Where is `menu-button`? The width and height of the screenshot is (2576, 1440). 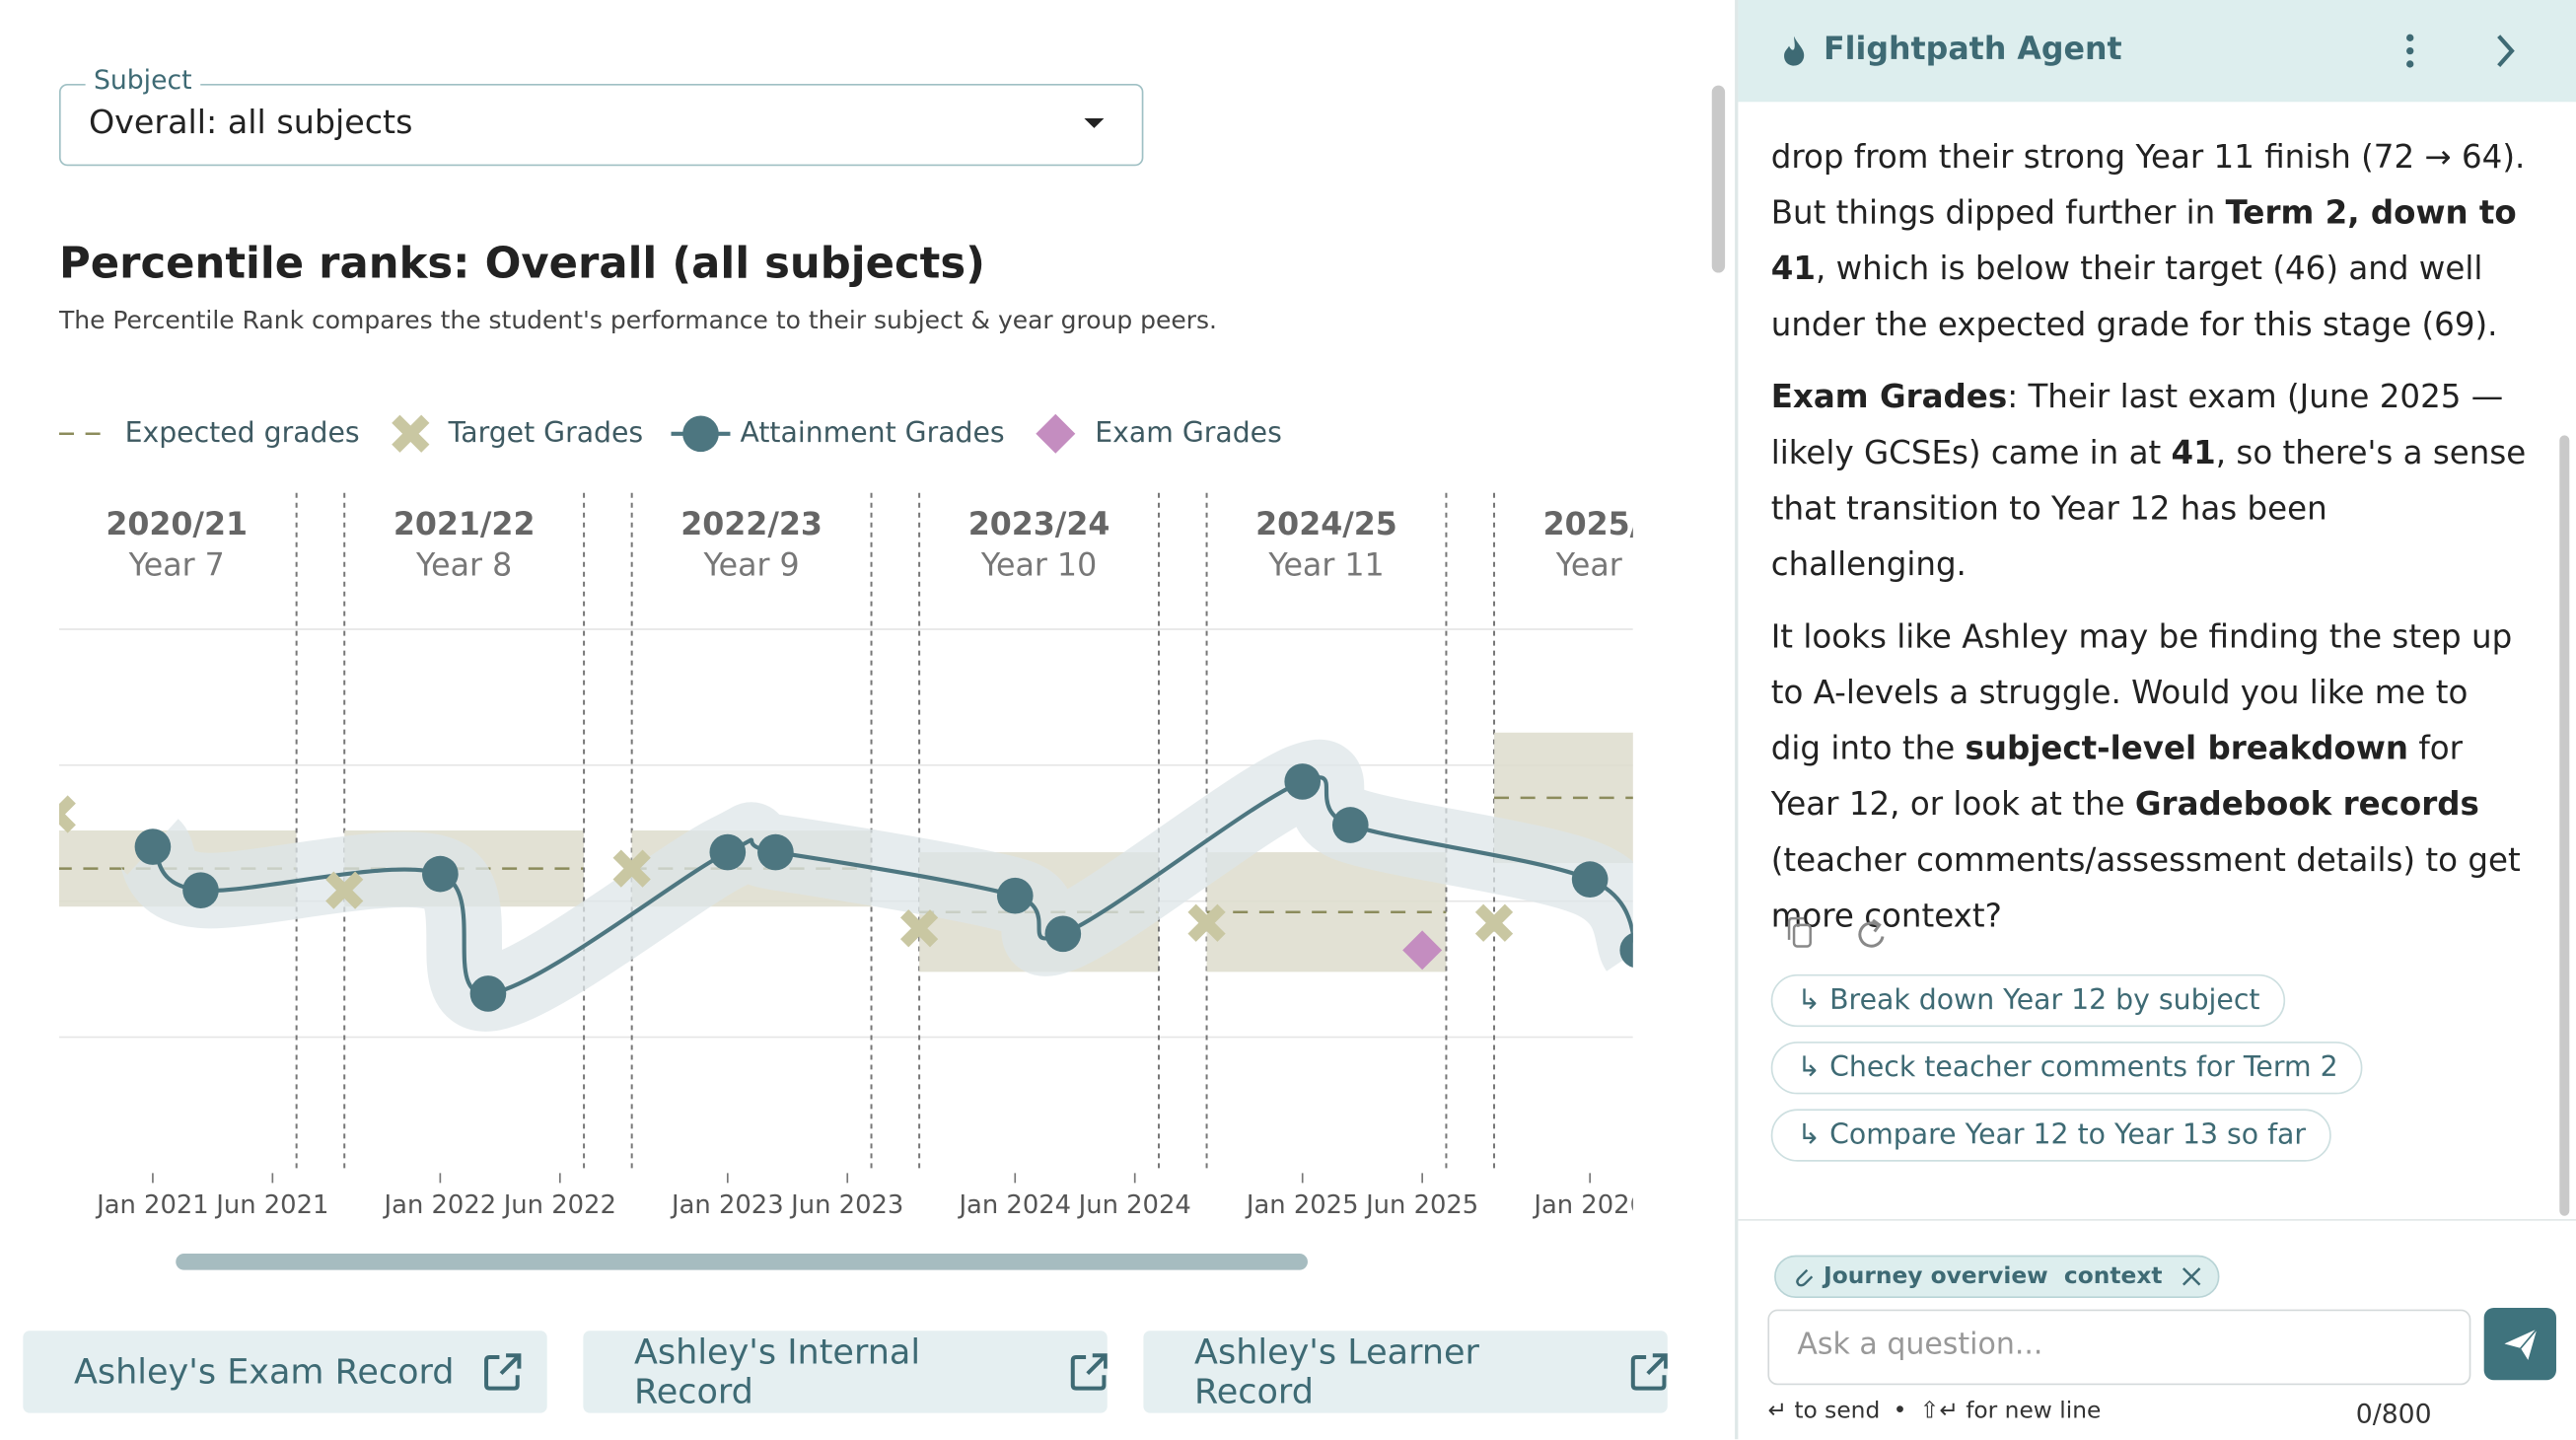 menu-button is located at coordinates (2409, 51).